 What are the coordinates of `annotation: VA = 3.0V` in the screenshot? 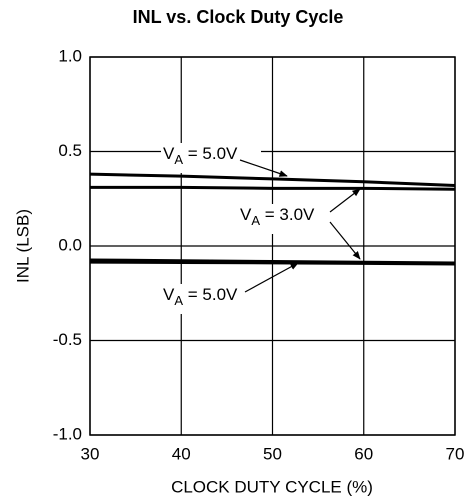 It's located at (277, 216).